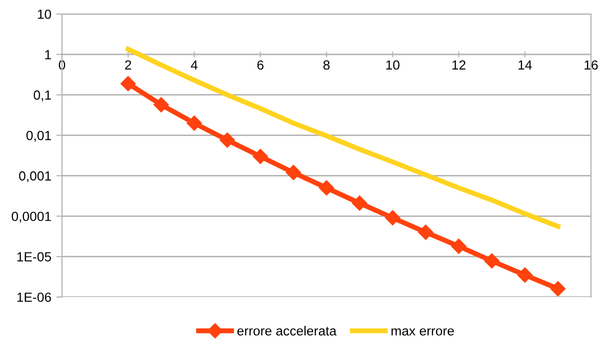 The image size is (608, 342). I want to click on x-tick-label: 14, so click(525, 65).